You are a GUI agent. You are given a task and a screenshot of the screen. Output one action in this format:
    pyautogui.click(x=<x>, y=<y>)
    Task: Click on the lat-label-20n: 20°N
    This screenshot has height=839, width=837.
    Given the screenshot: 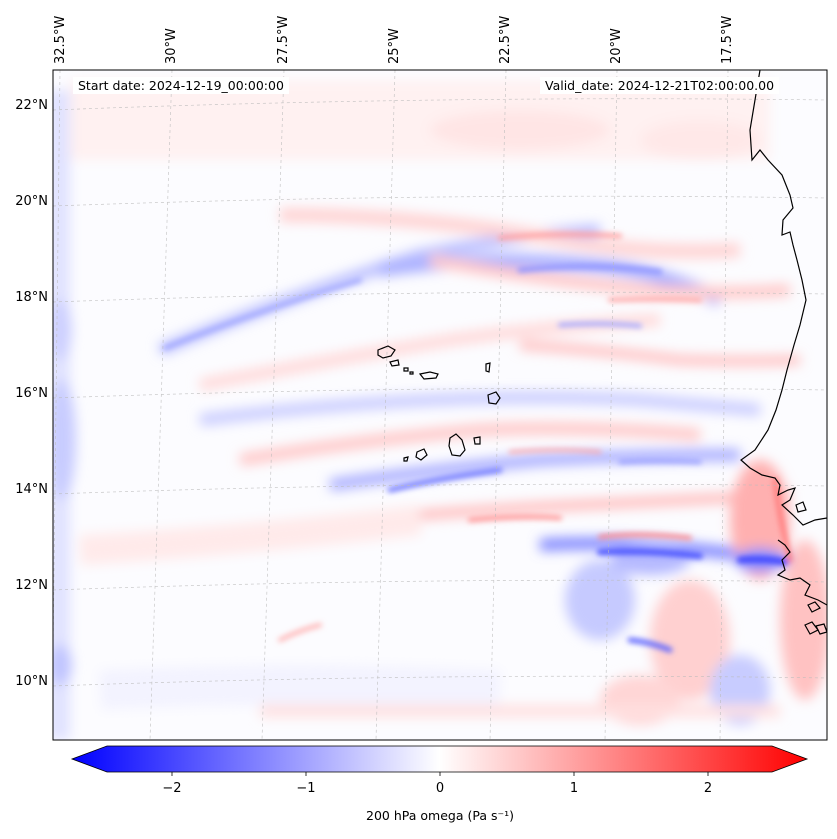 What is the action you would take?
    pyautogui.click(x=31, y=201)
    